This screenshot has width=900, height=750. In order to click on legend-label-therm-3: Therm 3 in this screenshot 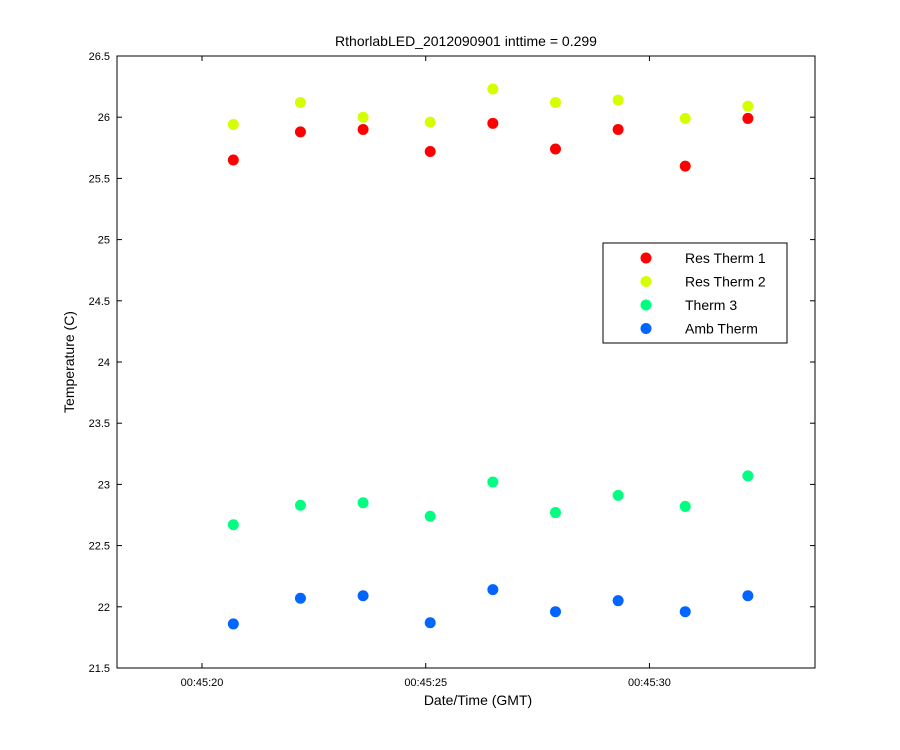, I will do `click(711, 305)`.